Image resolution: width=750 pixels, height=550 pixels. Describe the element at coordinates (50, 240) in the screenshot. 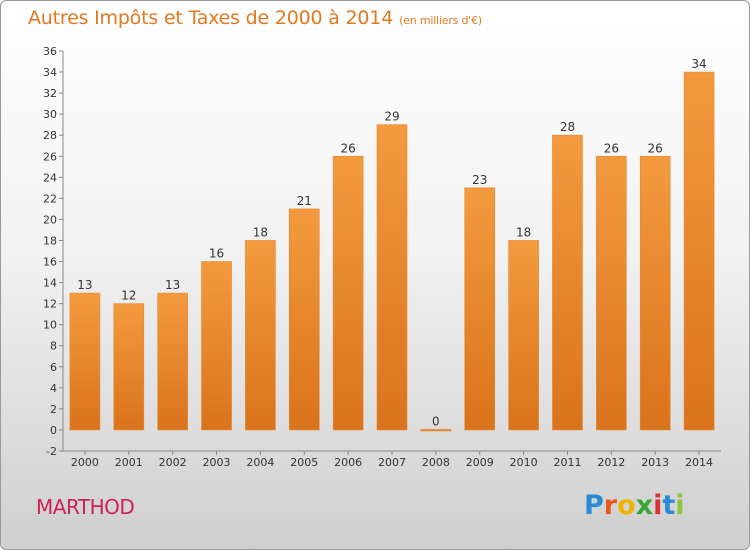

I see `y-tick-label: 18` at that location.